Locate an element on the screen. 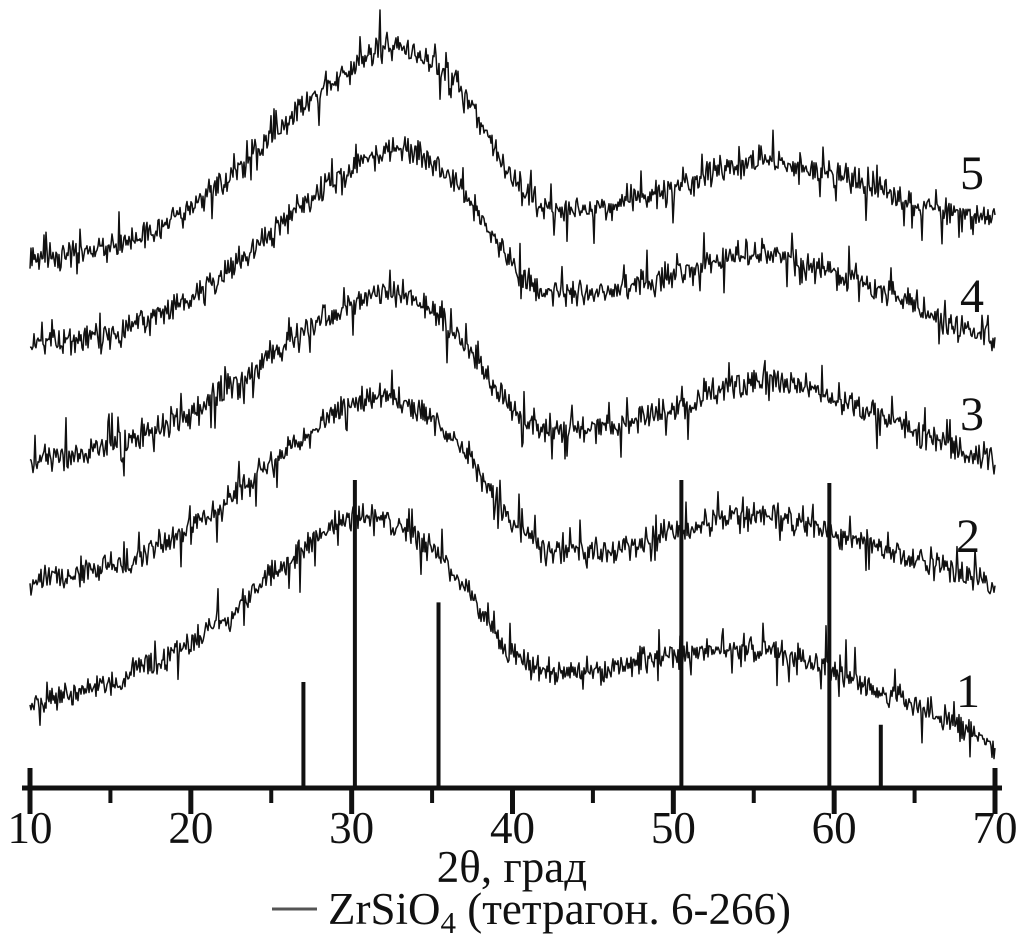 The image size is (1031, 940). x-axis-title: 2θ, град is located at coordinates (512, 867).